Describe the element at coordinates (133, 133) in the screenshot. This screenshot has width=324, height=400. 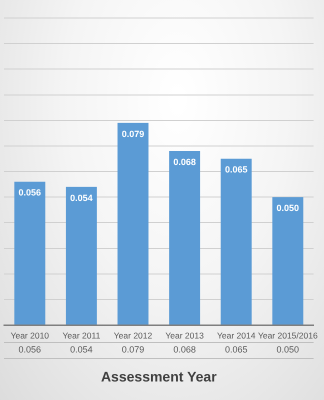
I see `text: 0.079` at that location.